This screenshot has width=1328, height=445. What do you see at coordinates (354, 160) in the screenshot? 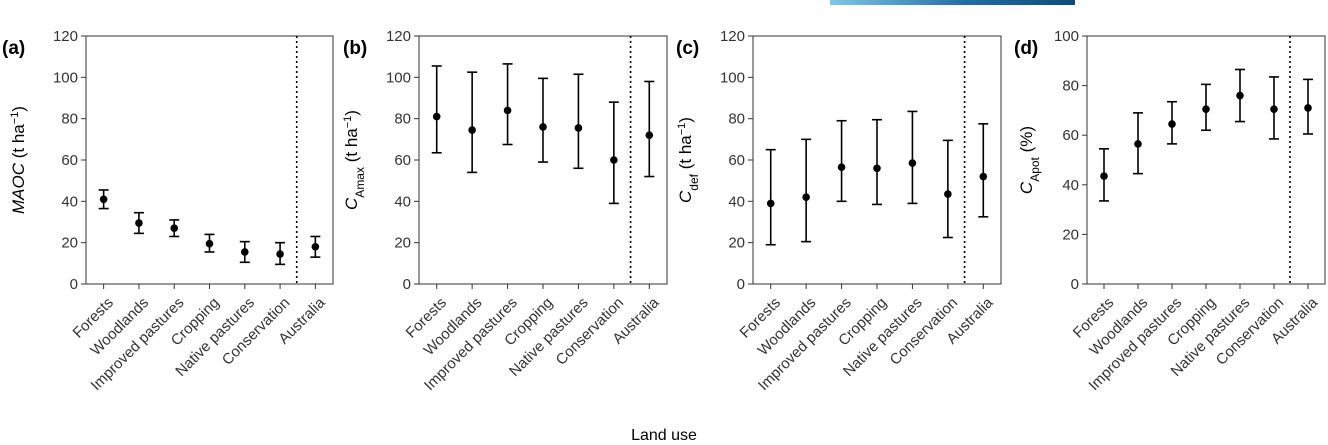
I see `y-axis-label: CAmax (t ha−1)` at bounding box center [354, 160].